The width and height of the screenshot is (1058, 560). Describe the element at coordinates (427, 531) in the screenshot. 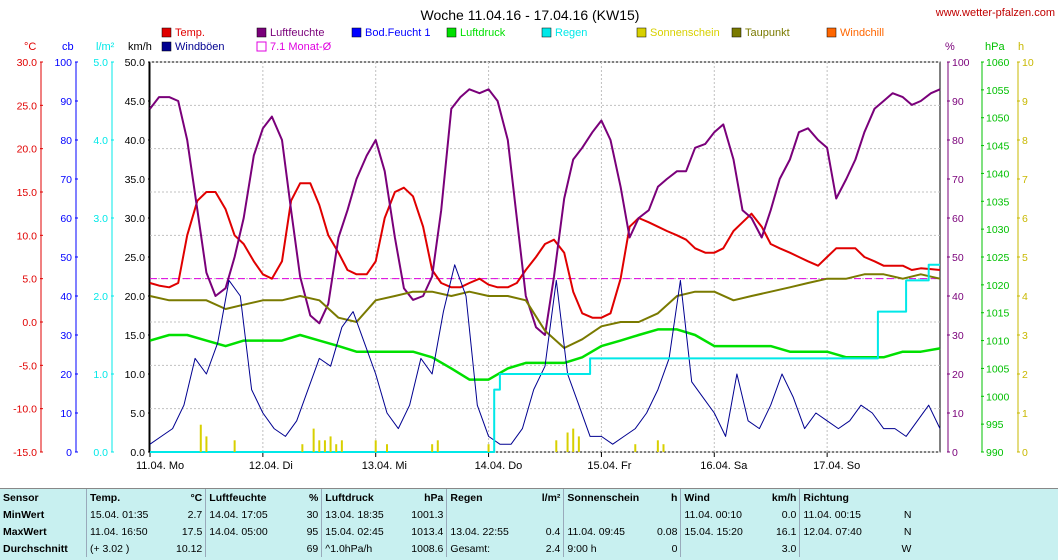

I see `stats-cell: 1013.4` at that location.